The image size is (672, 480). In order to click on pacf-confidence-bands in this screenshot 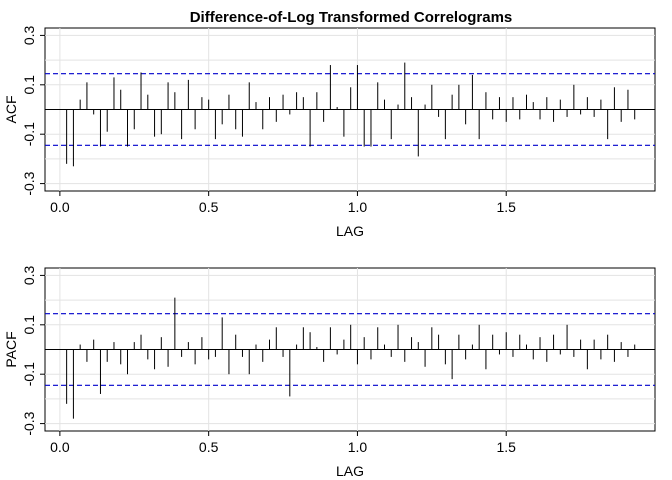, I will do `click(350, 349)`.